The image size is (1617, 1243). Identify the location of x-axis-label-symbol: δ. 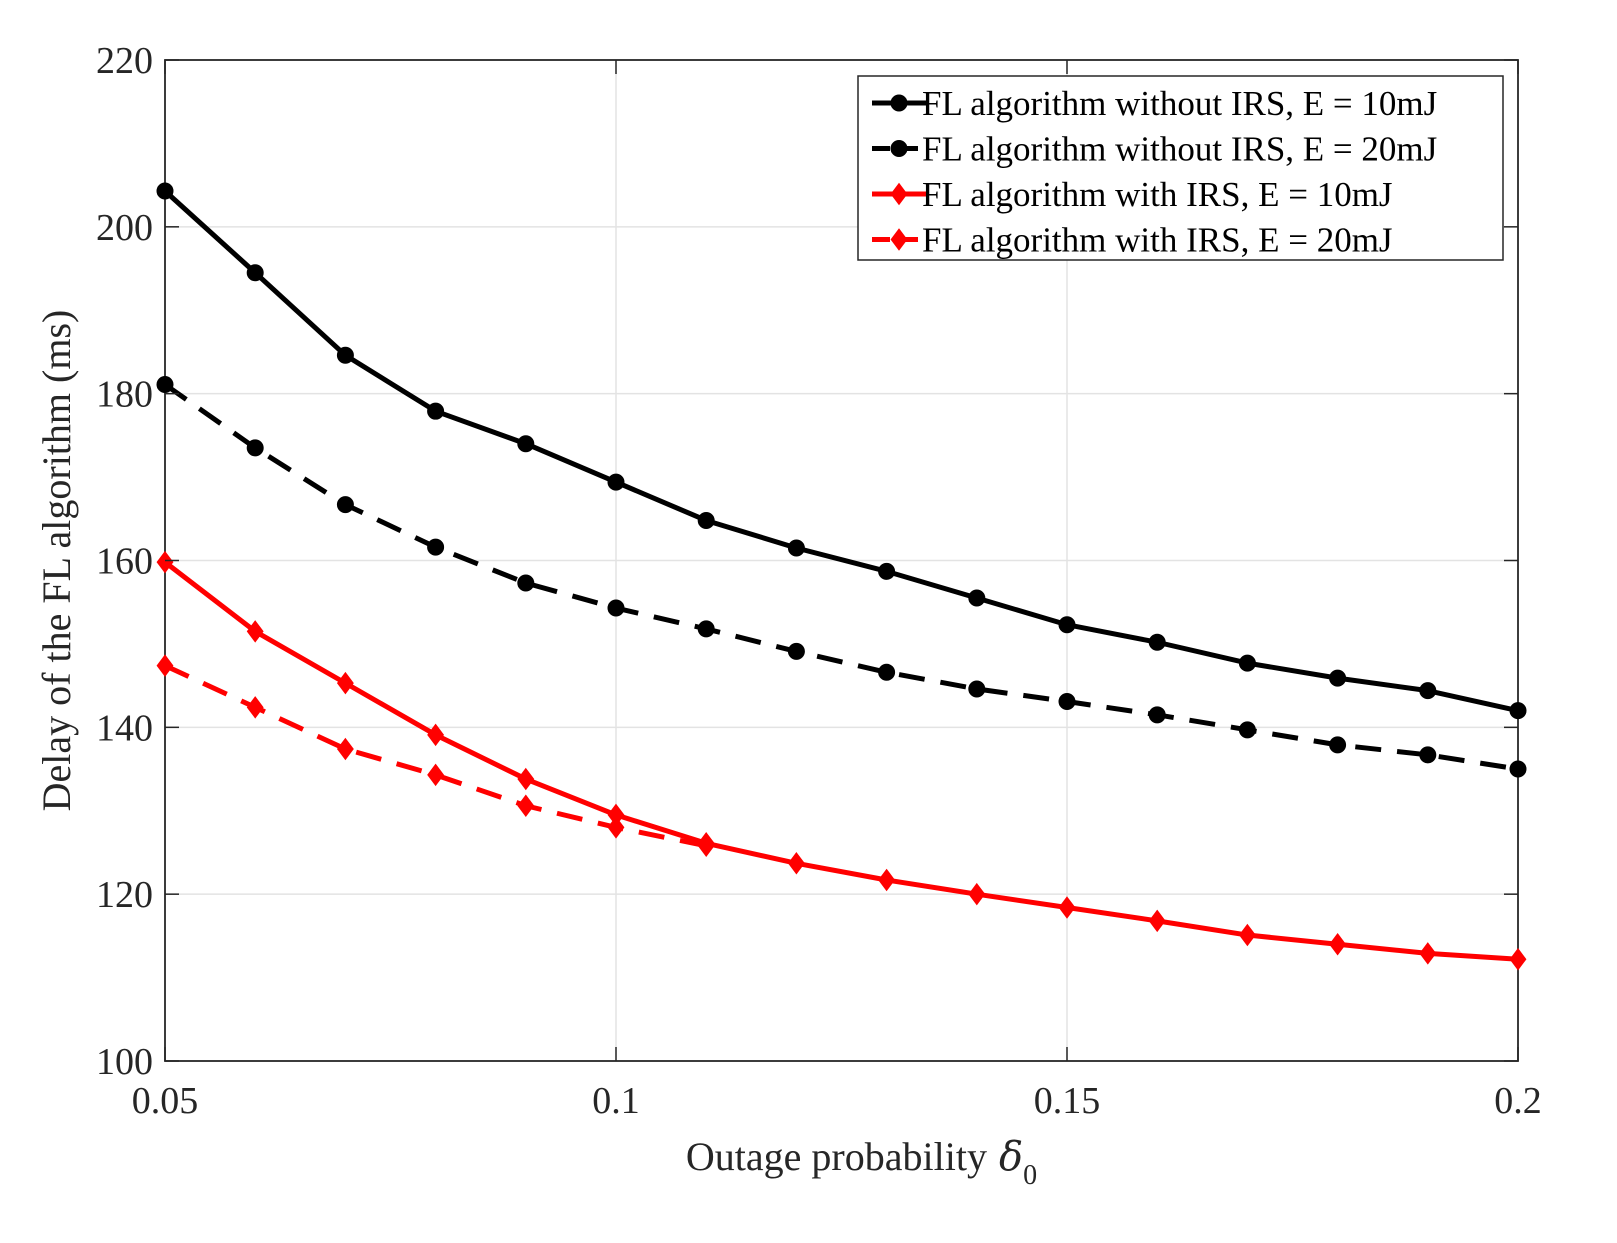
(1011, 1157).